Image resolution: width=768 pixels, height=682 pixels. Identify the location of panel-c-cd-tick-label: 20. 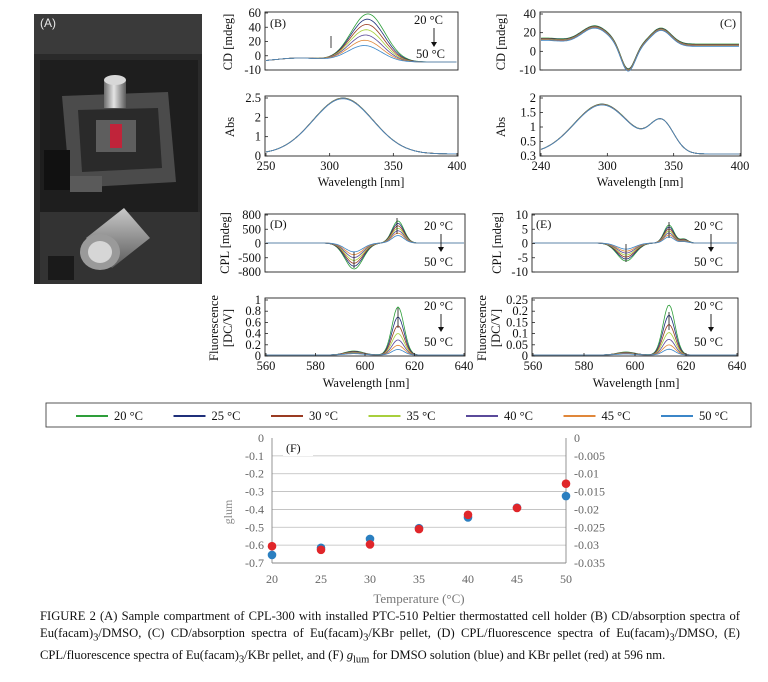
(530, 33).